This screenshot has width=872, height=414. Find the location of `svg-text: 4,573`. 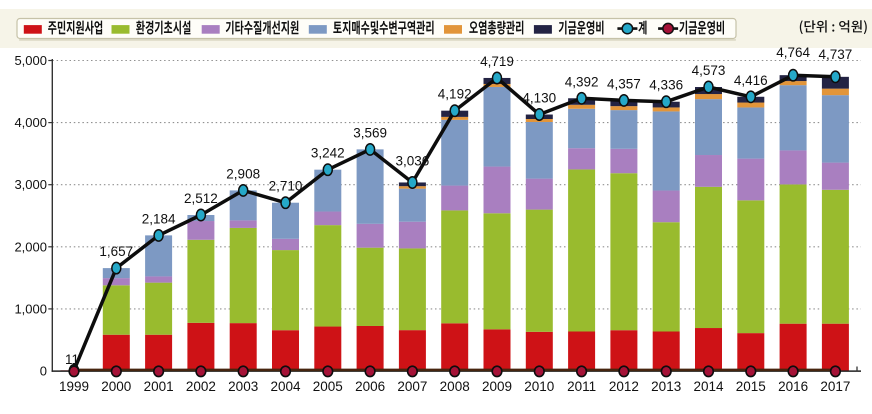

svg-text: 4,573 is located at coordinates (709, 70).